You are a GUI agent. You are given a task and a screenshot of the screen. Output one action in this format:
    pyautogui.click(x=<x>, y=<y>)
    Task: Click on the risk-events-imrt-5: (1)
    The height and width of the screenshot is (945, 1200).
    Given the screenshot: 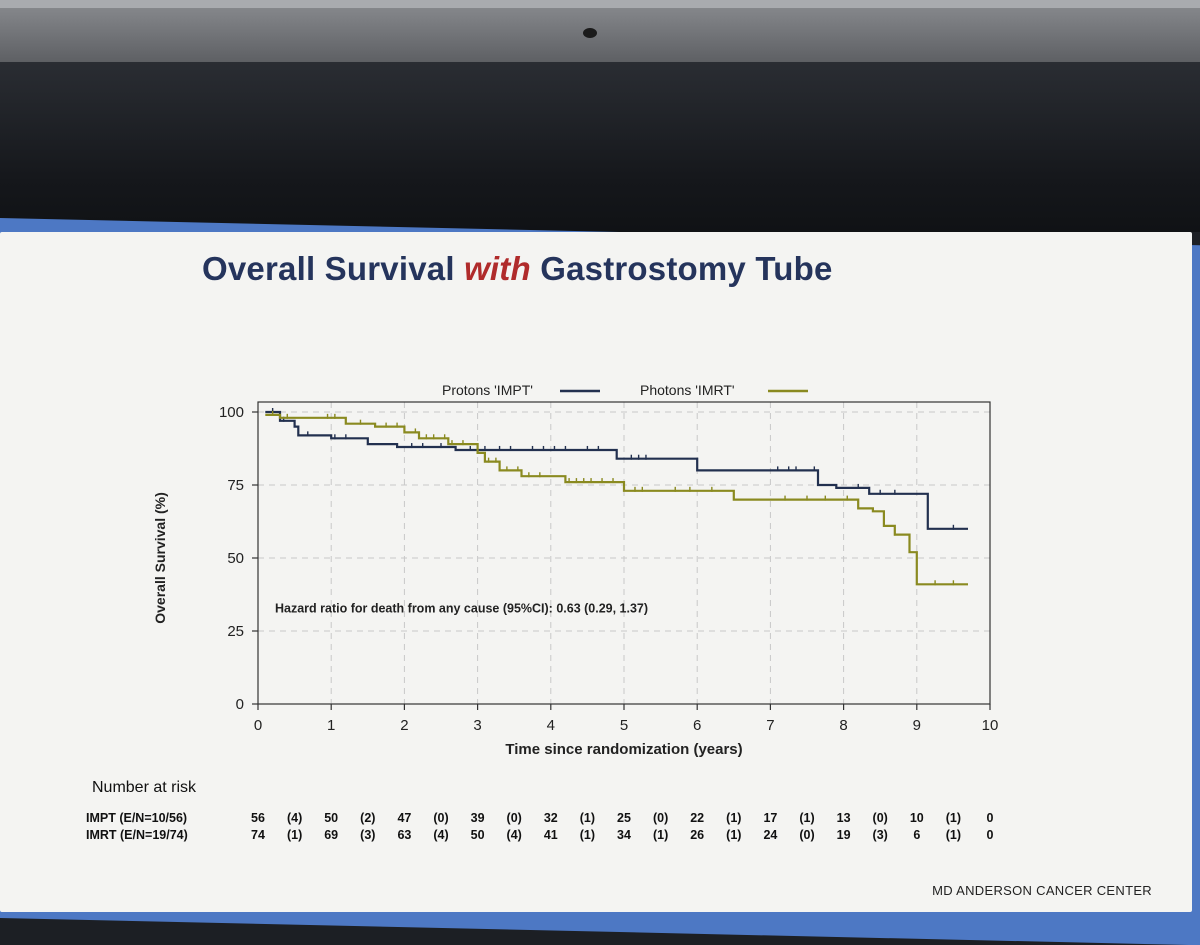 What is the action you would take?
    pyautogui.click(x=660, y=835)
    